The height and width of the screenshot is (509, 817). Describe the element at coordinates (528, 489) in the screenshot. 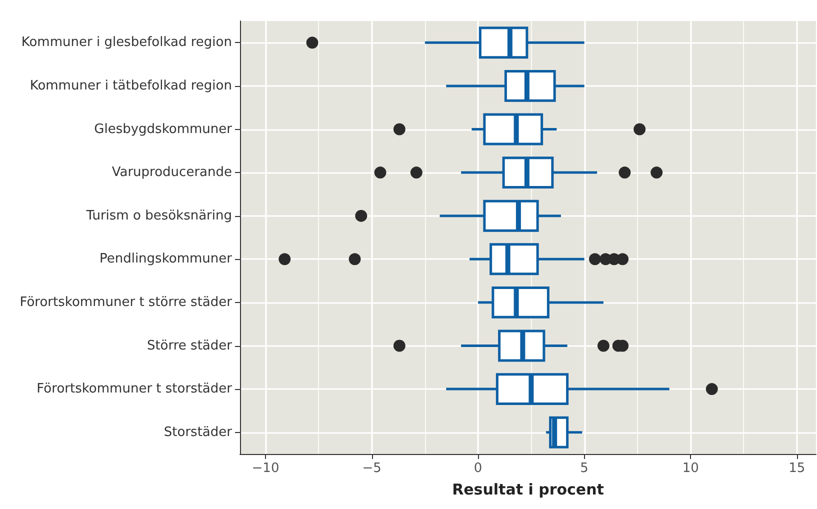

I see `x-axis-title: Resultat i procent` at that location.